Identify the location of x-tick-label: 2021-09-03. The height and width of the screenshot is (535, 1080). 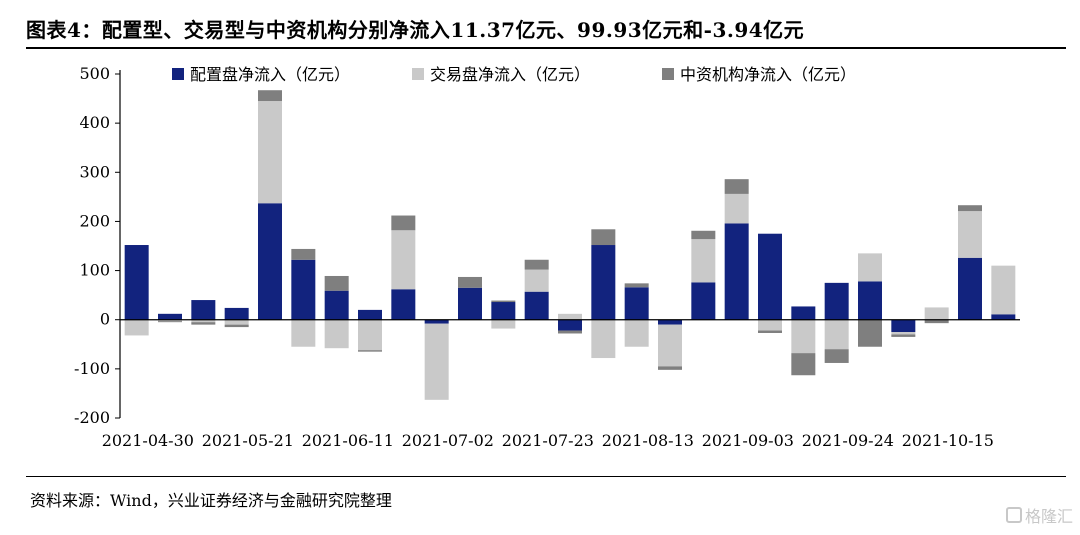
(748, 440).